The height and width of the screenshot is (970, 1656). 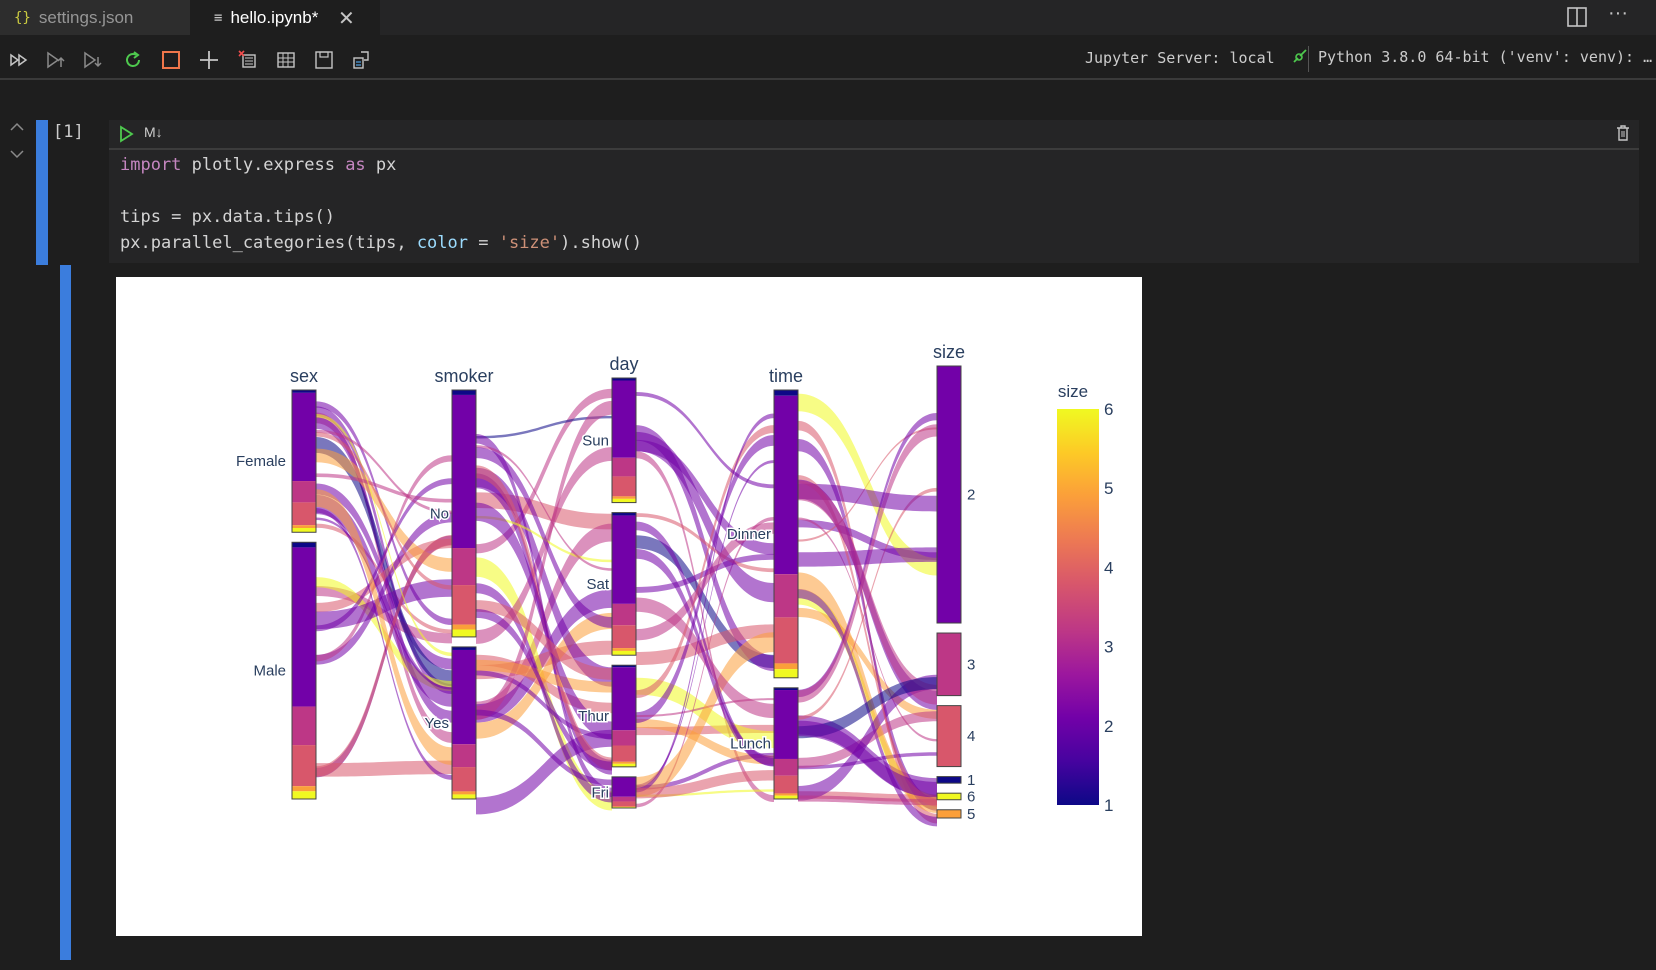 I want to click on restart-kernel-icon, so click(x=133, y=60).